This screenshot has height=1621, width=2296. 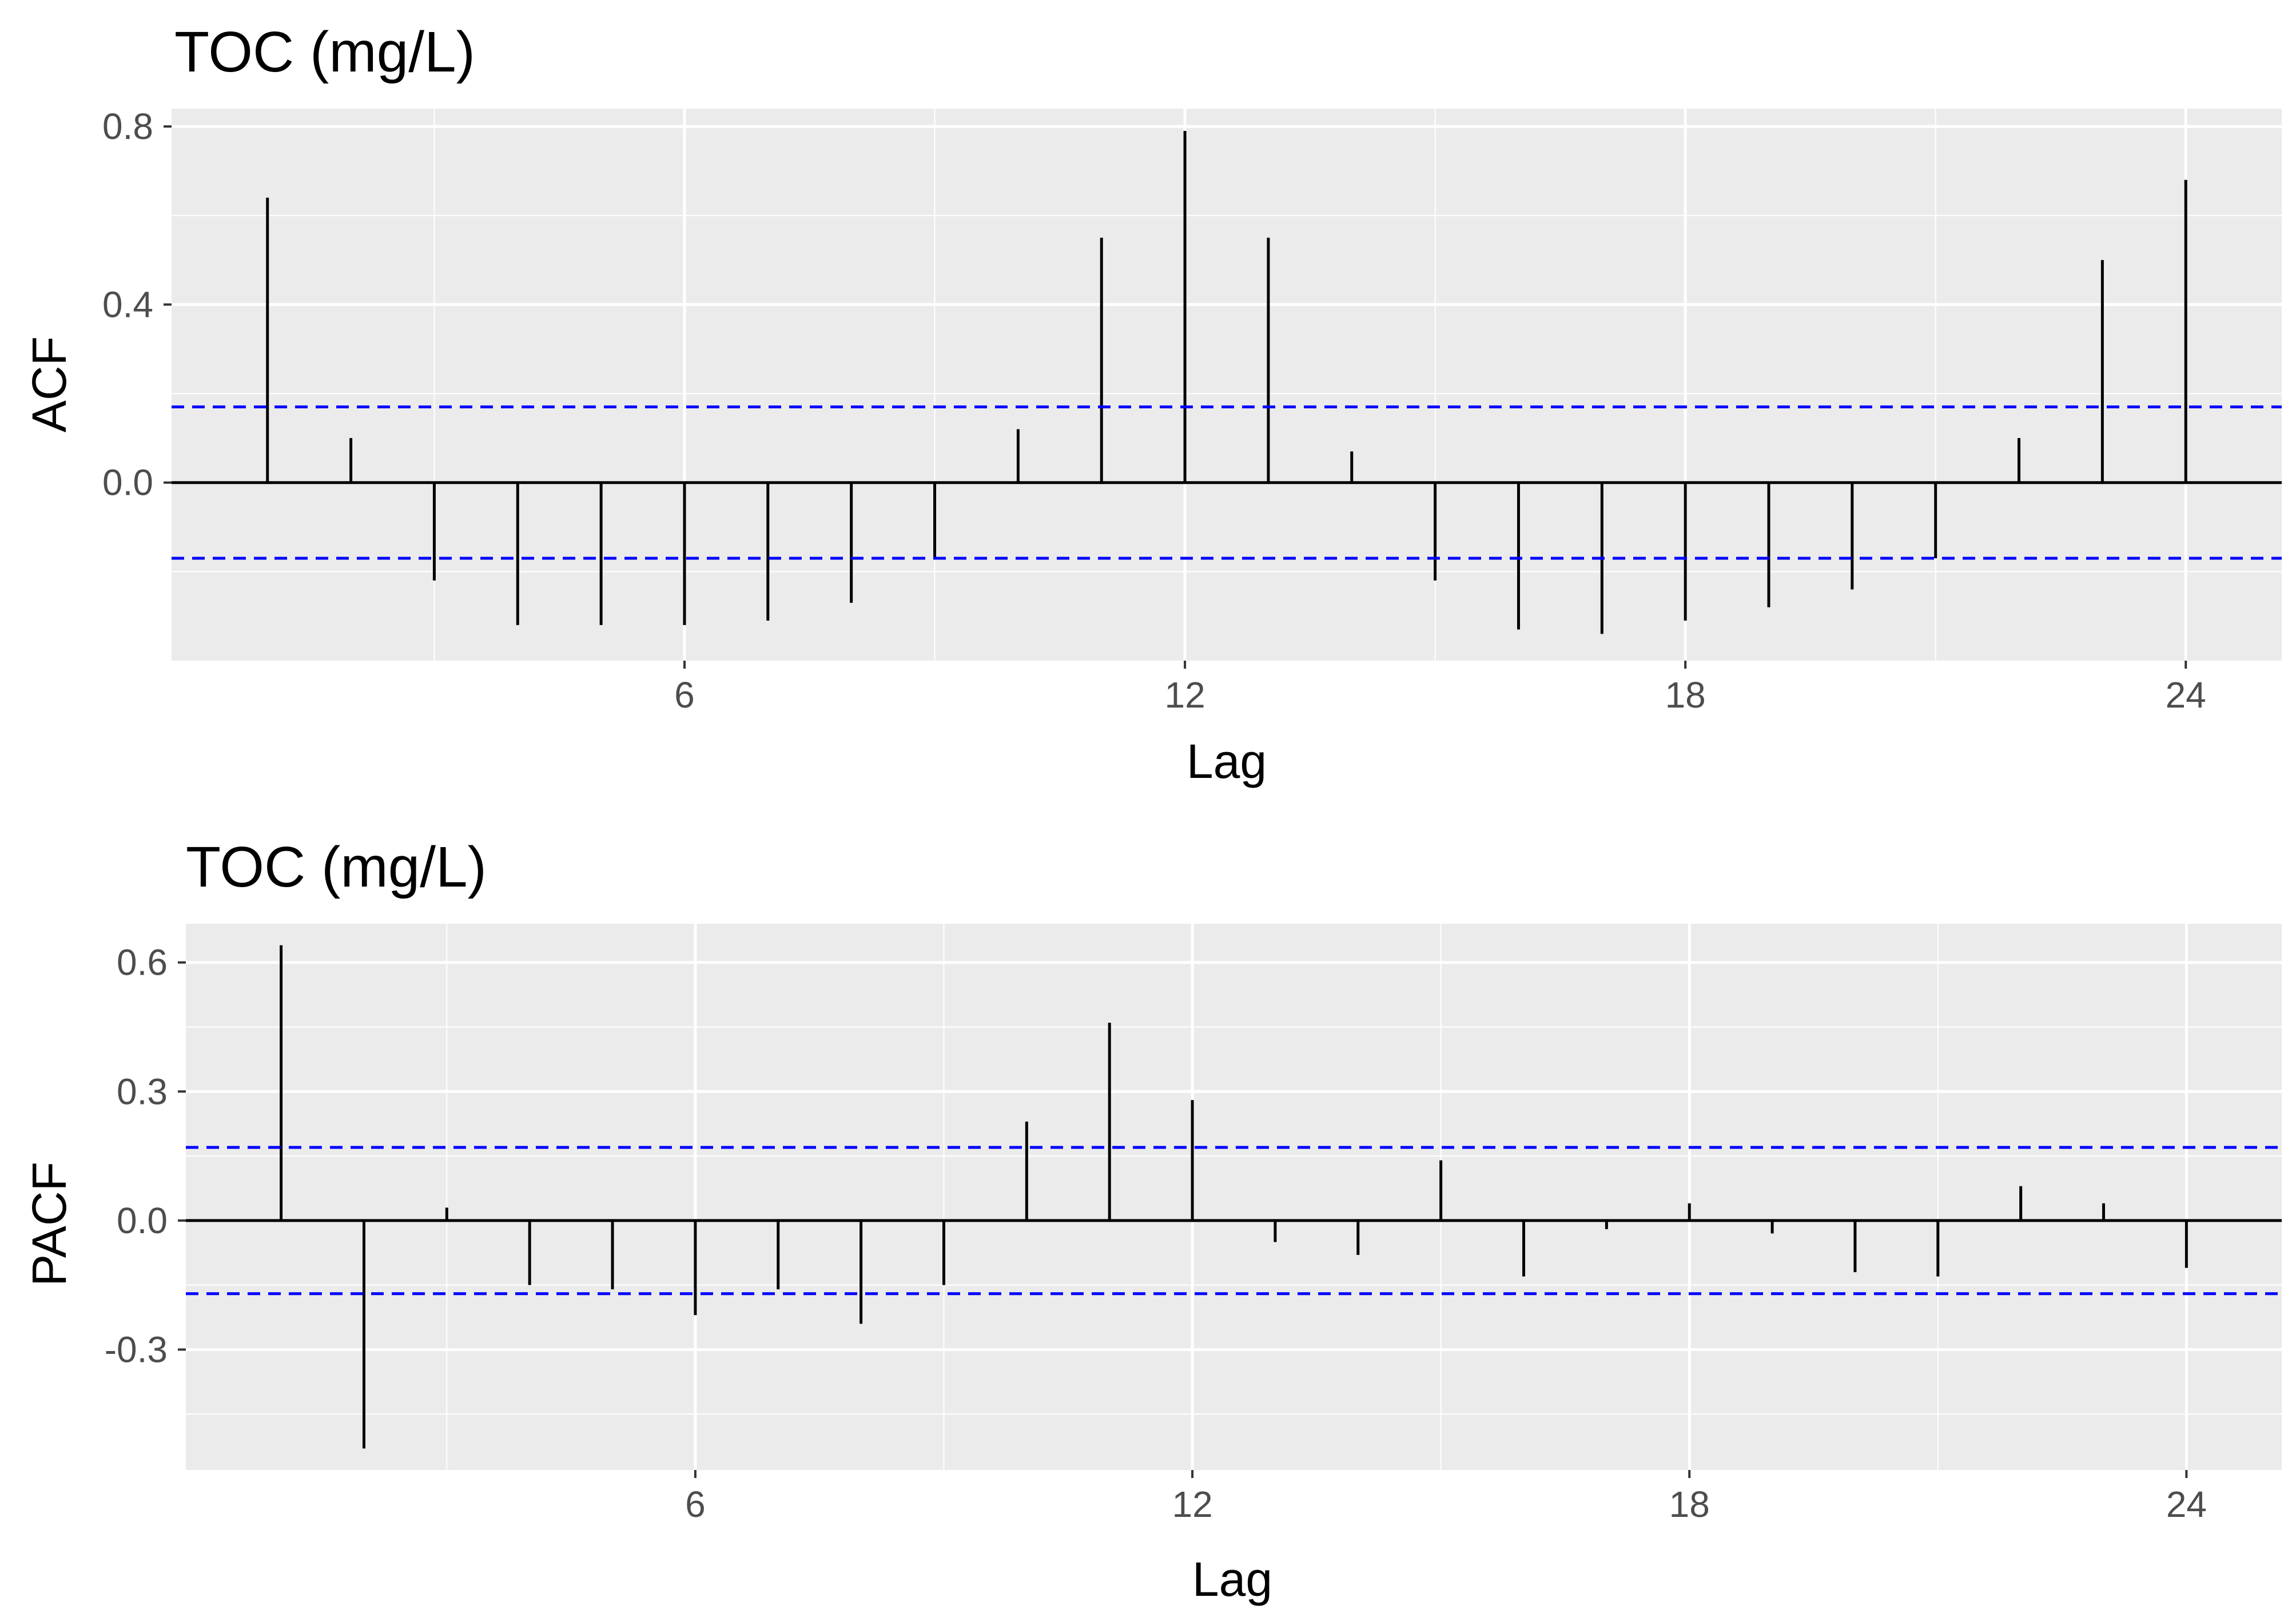 I want to click on pacf-x-tick-label: 6, so click(x=695, y=1505).